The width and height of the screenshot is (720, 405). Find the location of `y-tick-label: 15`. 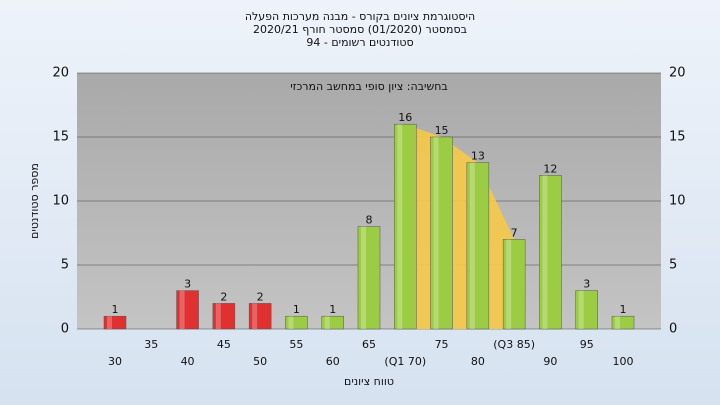

y-tick-label: 15 is located at coordinates (60, 137).